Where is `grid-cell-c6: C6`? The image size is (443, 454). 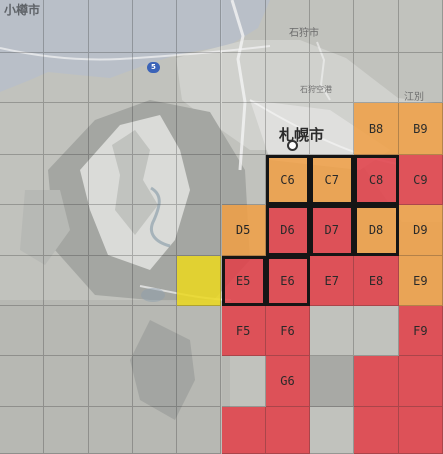
grid-cell-c6: C6 is located at coordinates (288, 180).